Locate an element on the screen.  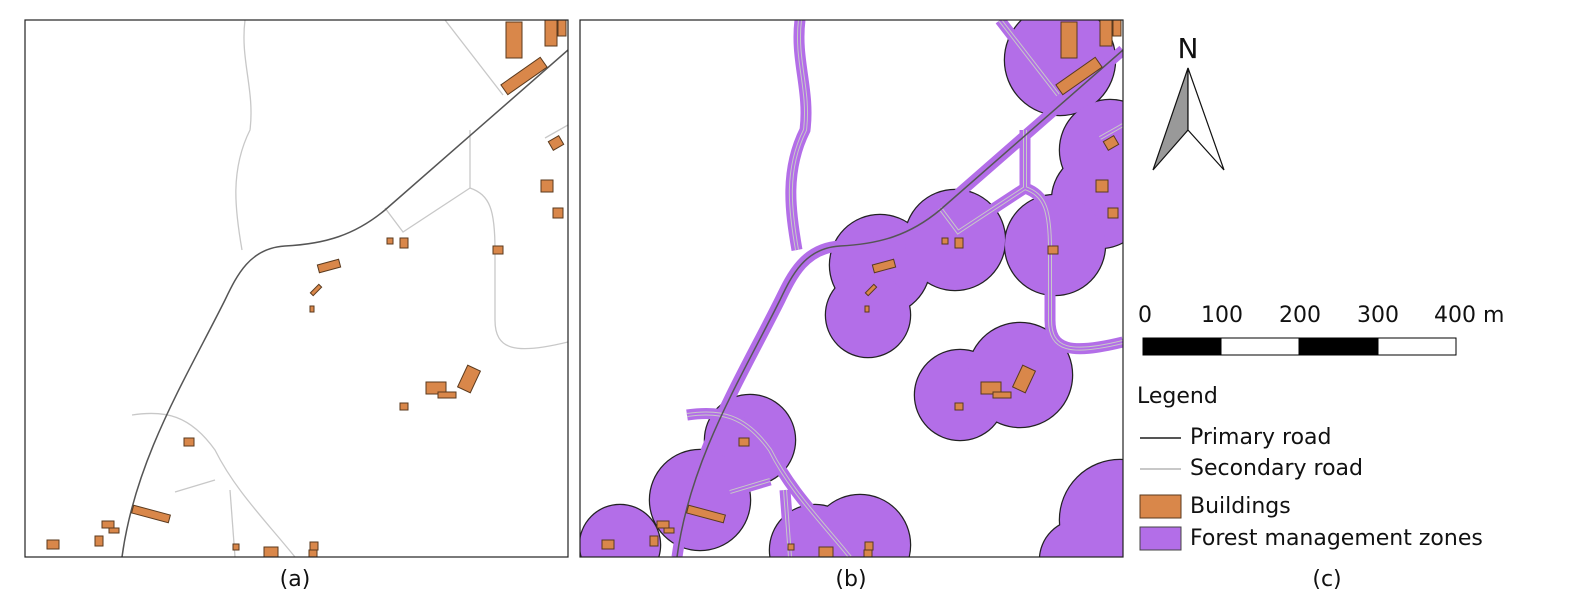
scale-label: 200 is located at coordinates (1300, 315).